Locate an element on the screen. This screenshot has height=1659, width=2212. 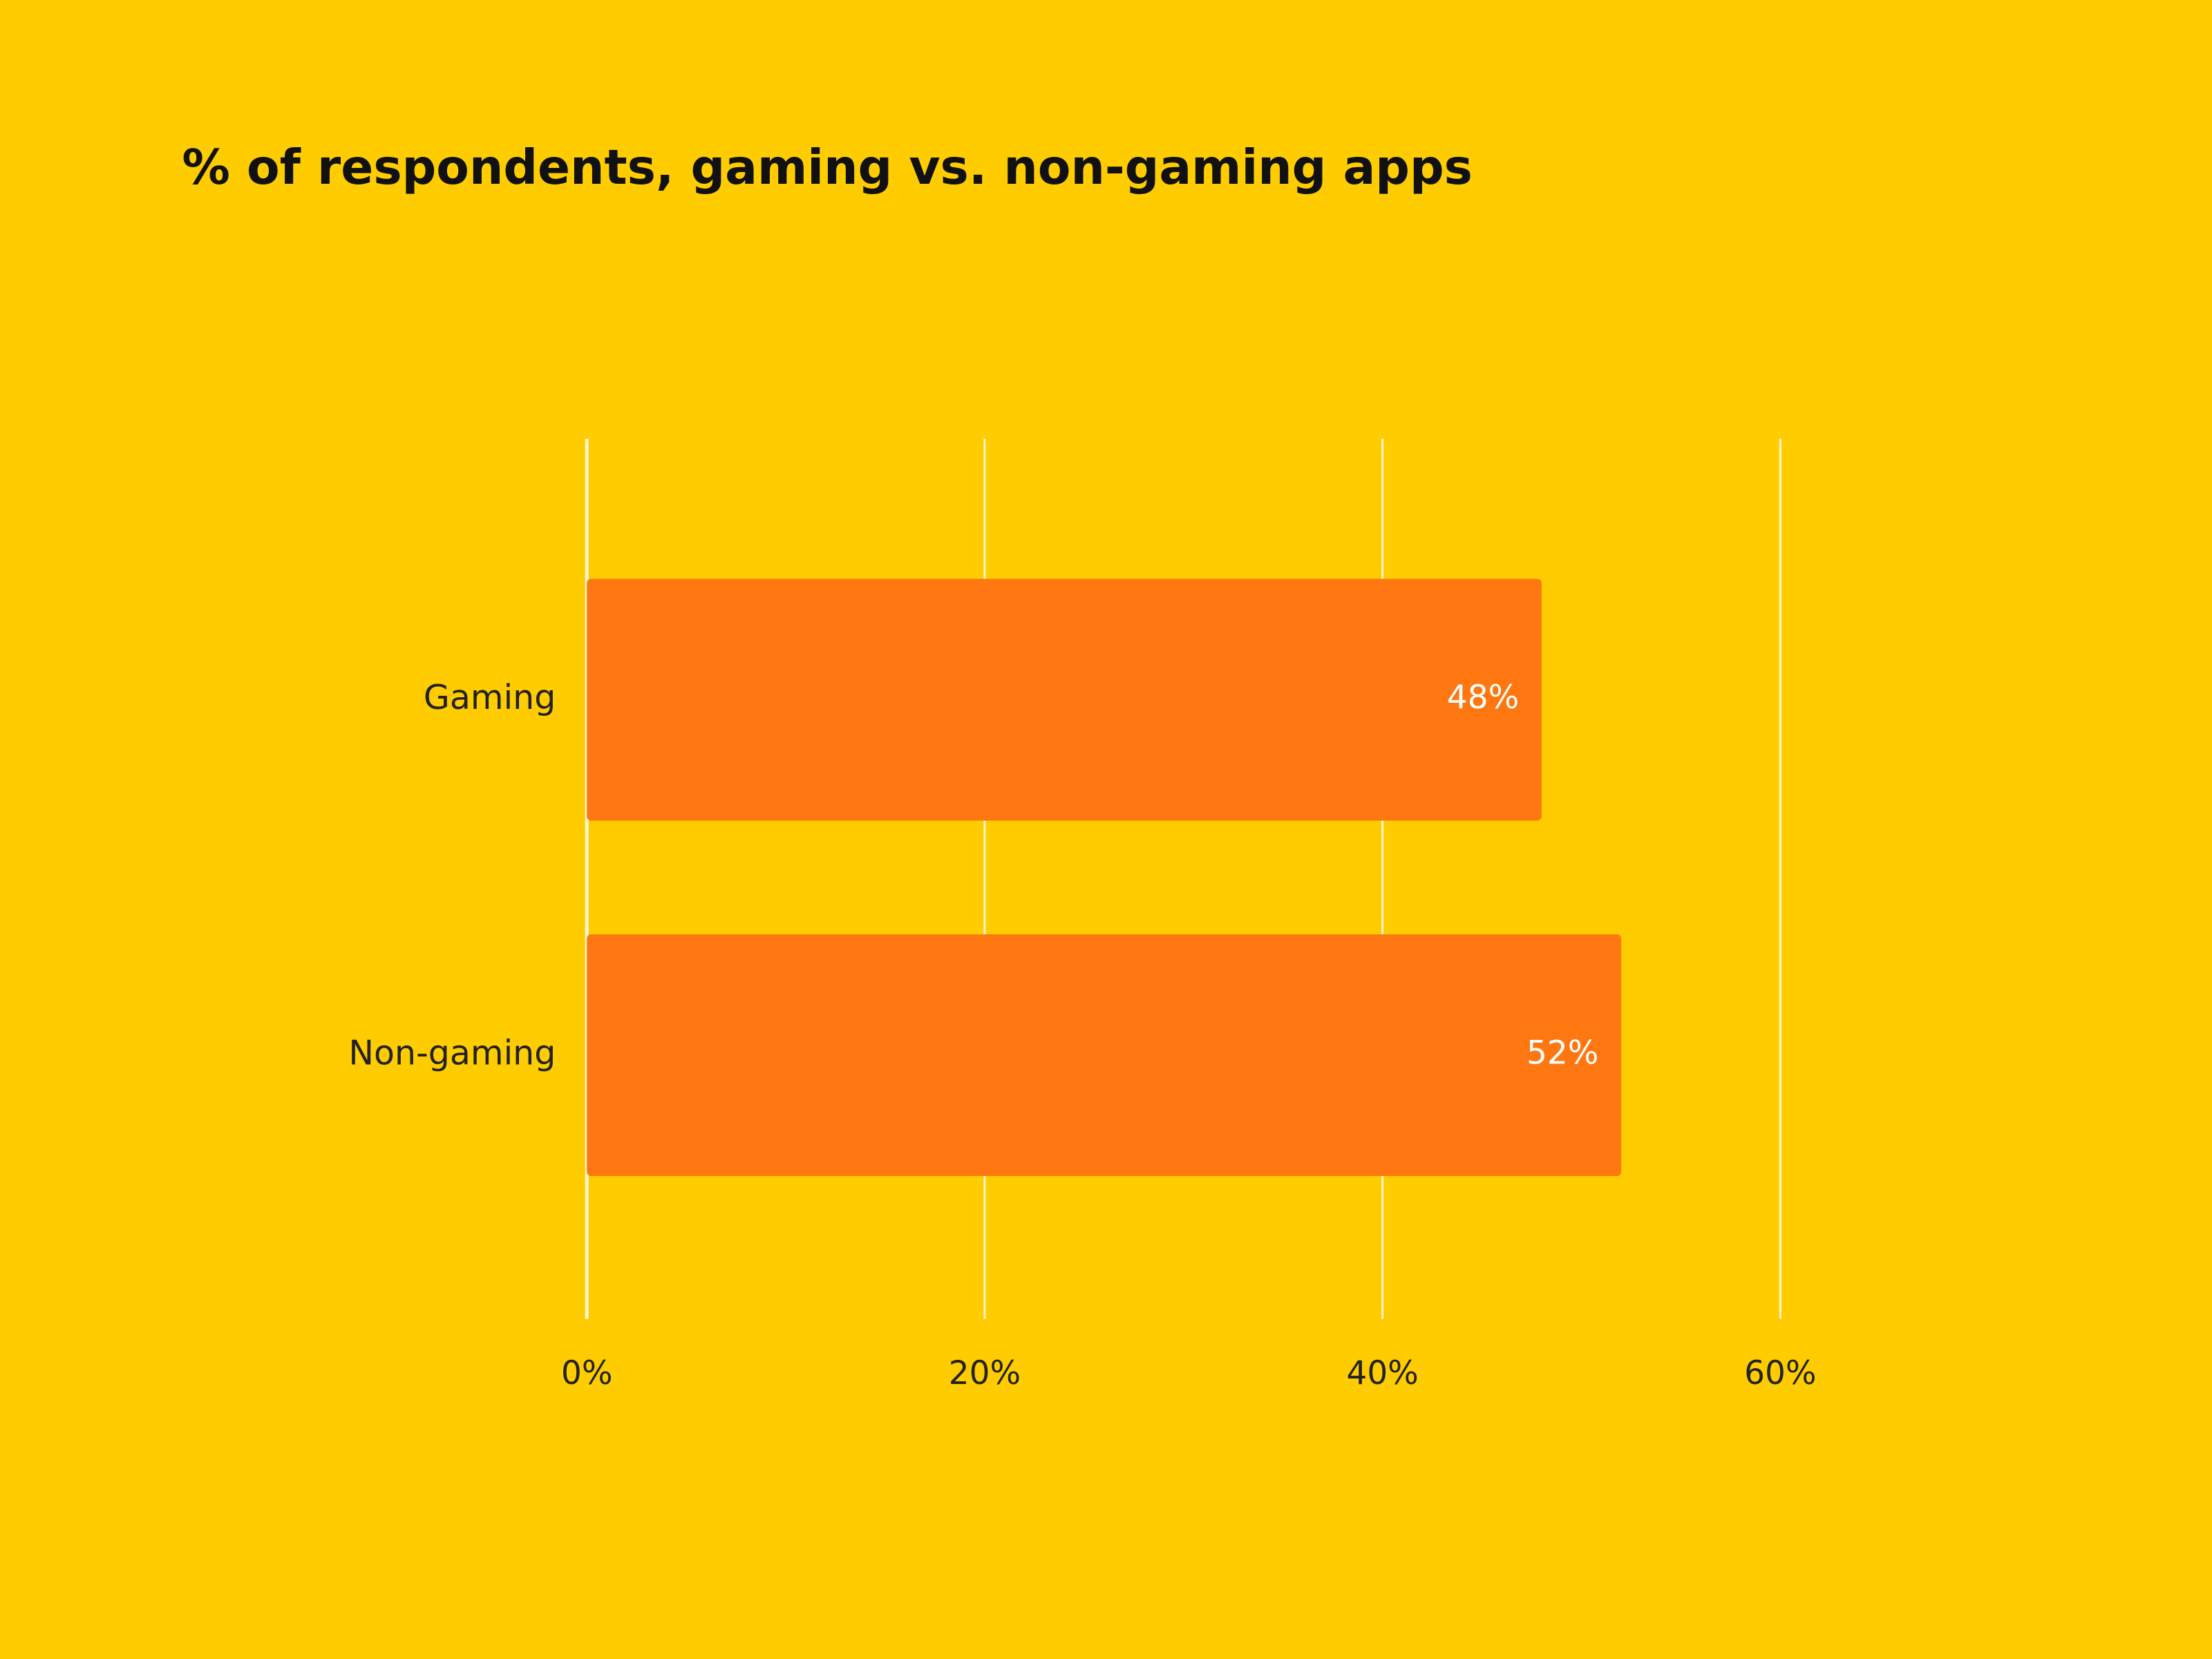
x-tick-label: 20% is located at coordinates (985, 1373).